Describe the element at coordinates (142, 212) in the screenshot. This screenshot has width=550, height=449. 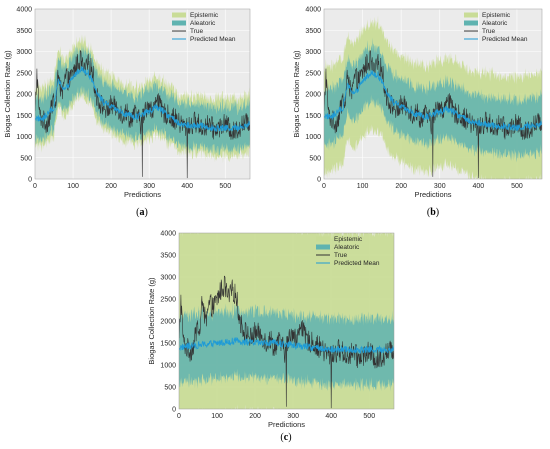
I see `panel-label: (a)` at that location.